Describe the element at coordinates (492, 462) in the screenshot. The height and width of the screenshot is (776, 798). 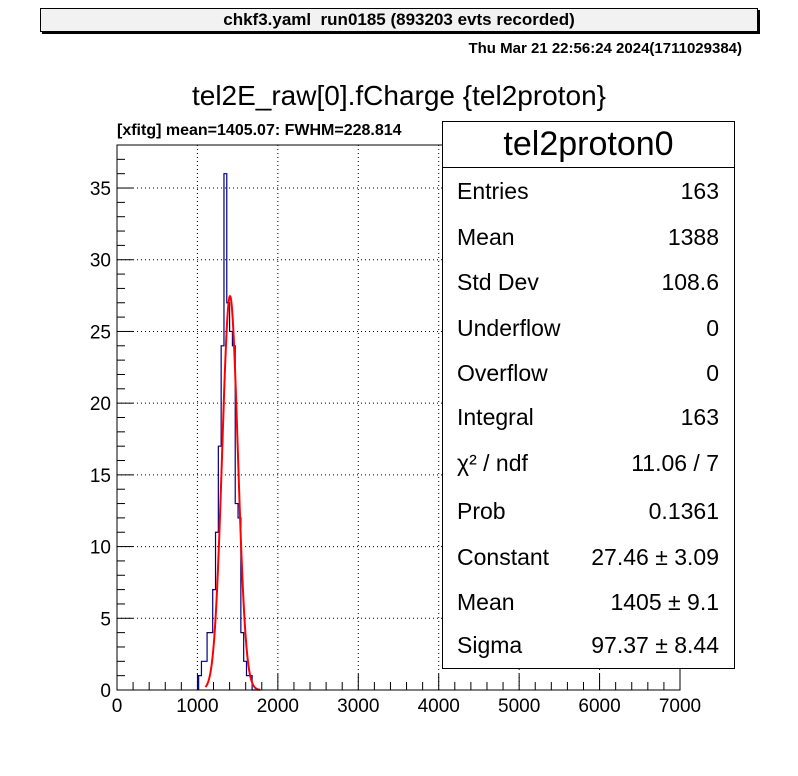
I see `stats-label: χ² / ndf` at that location.